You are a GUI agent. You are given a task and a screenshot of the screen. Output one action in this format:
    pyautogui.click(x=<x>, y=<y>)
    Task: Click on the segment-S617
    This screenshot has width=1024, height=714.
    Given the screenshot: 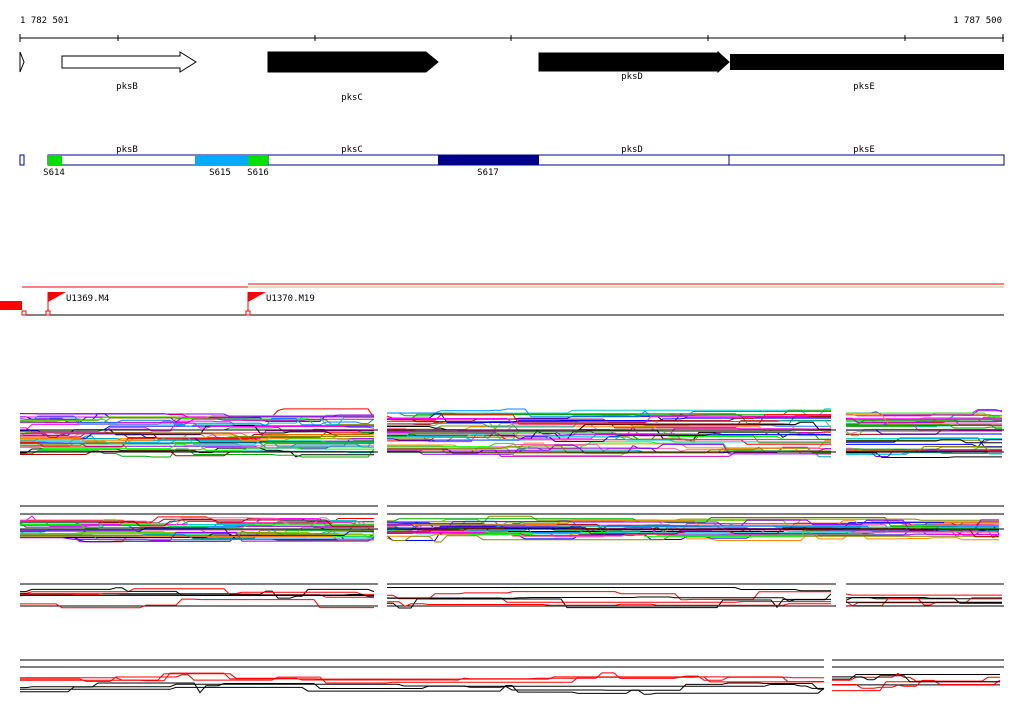 What is the action you would take?
    pyautogui.click(x=488, y=160)
    